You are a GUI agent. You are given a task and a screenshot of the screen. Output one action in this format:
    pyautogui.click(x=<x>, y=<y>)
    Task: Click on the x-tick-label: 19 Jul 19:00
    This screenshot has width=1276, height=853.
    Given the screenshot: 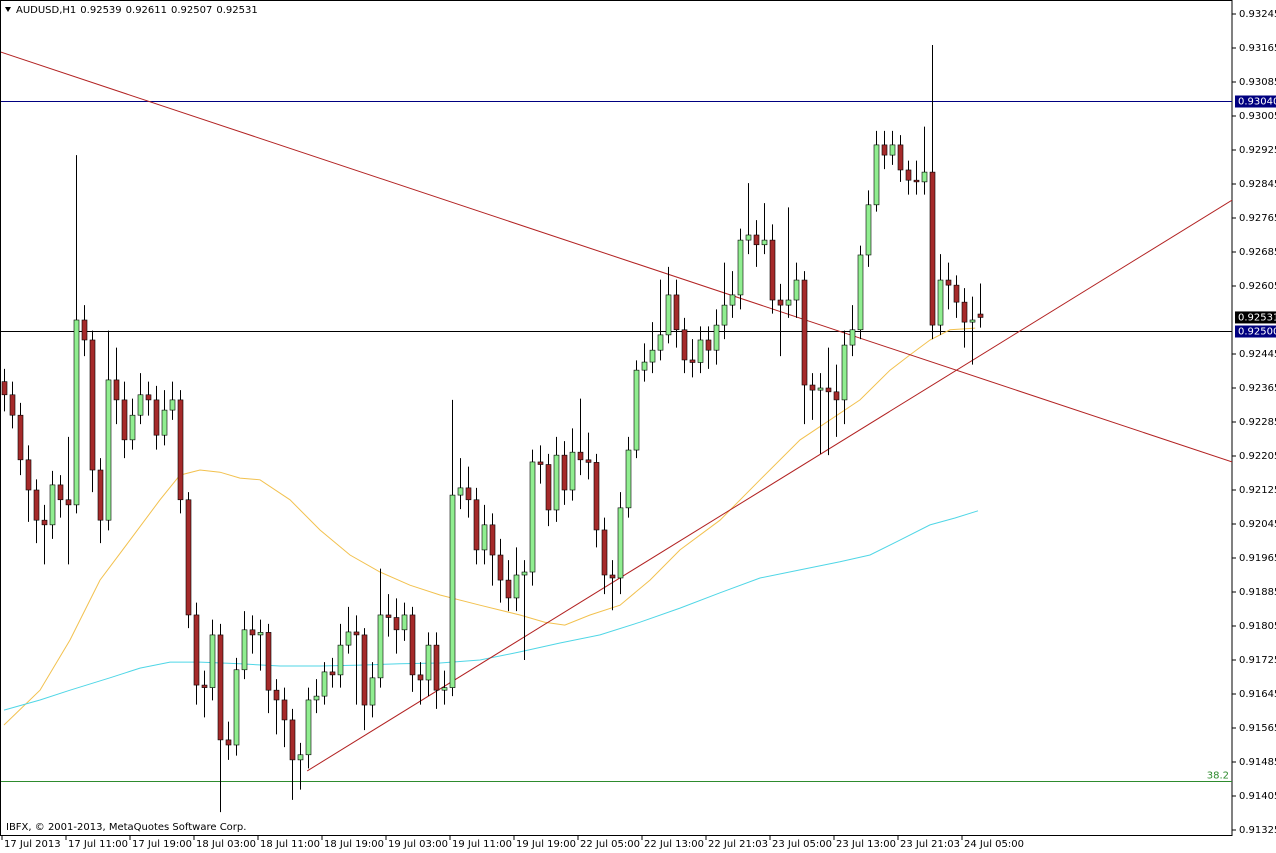 What is the action you would take?
    pyautogui.click(x=546, y=844)
    